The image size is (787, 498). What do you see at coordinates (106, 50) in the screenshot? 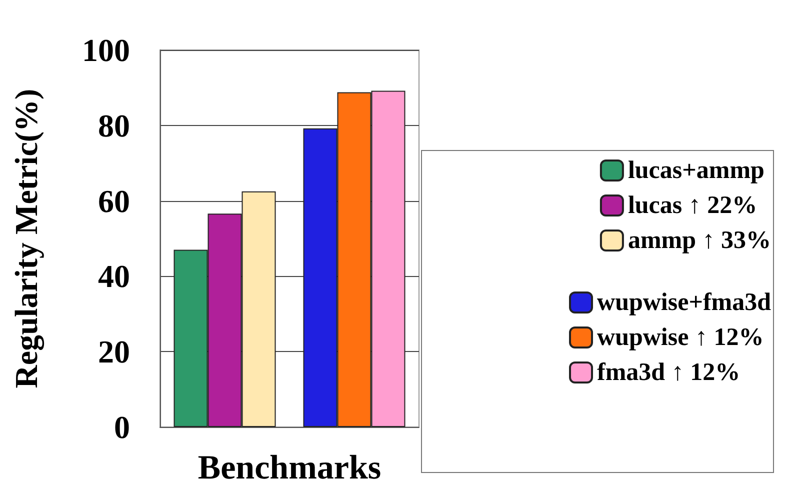
I see `y-tick-label: 100` at bounding box center [106, 50].